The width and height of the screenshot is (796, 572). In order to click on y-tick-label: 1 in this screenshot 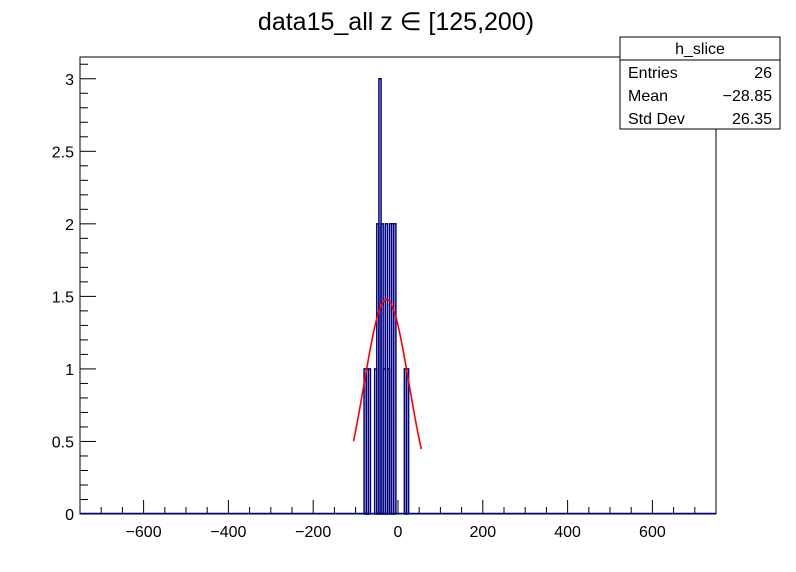, I will do `click(69, 370)`.